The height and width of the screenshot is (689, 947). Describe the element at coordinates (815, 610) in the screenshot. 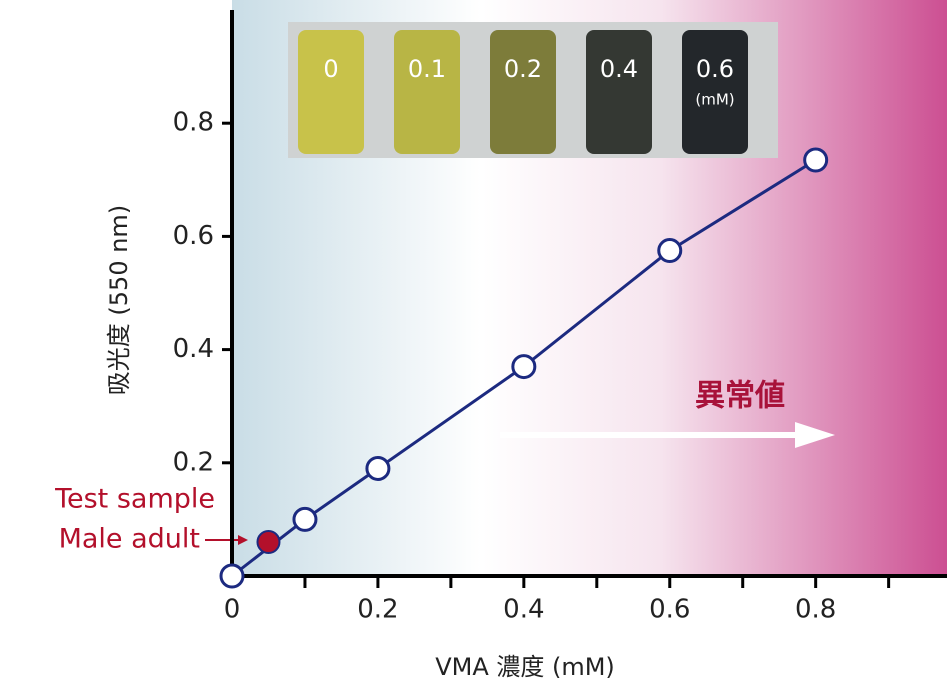

I see `x-tick-label: 0.8` at that location.